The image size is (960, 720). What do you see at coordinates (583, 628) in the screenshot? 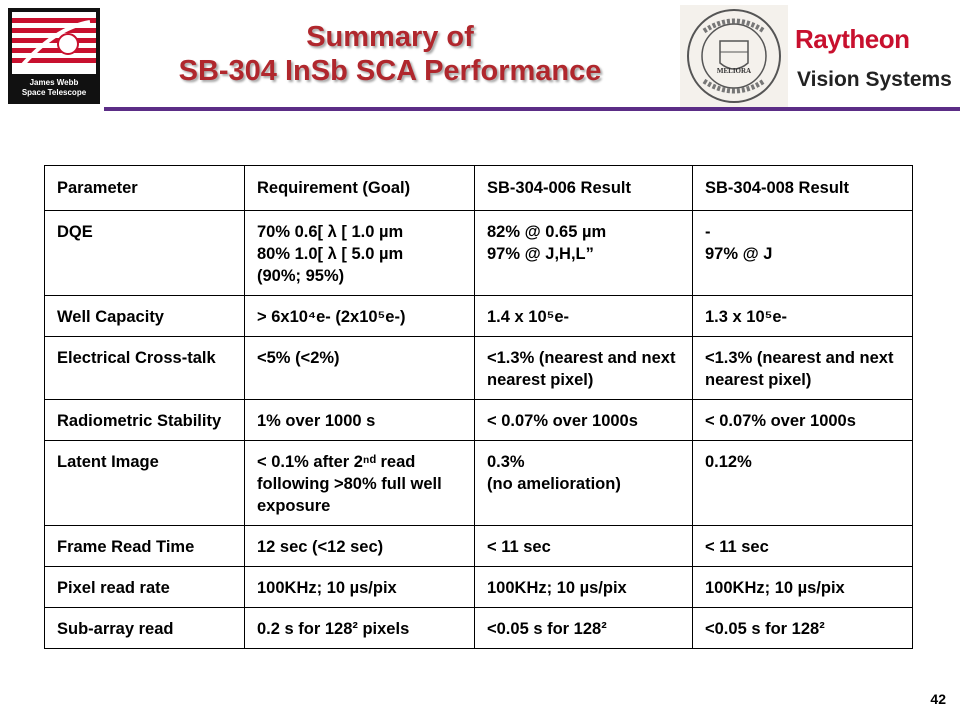
I see `cell-result-006: <0.05 s for 128²` at bounding box center [583, 628].